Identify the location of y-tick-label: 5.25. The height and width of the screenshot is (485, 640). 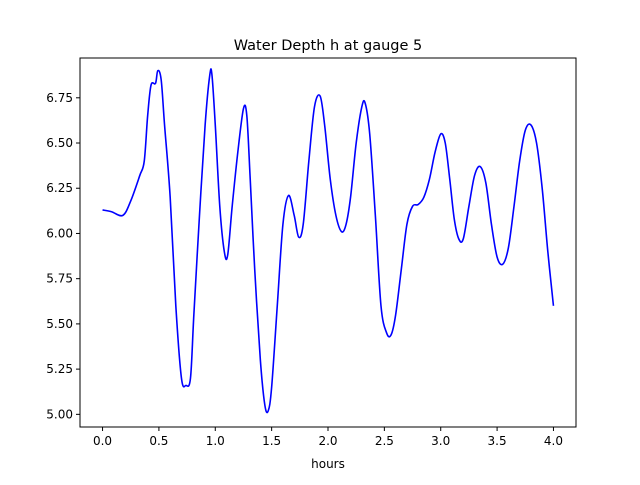
(59, 369).